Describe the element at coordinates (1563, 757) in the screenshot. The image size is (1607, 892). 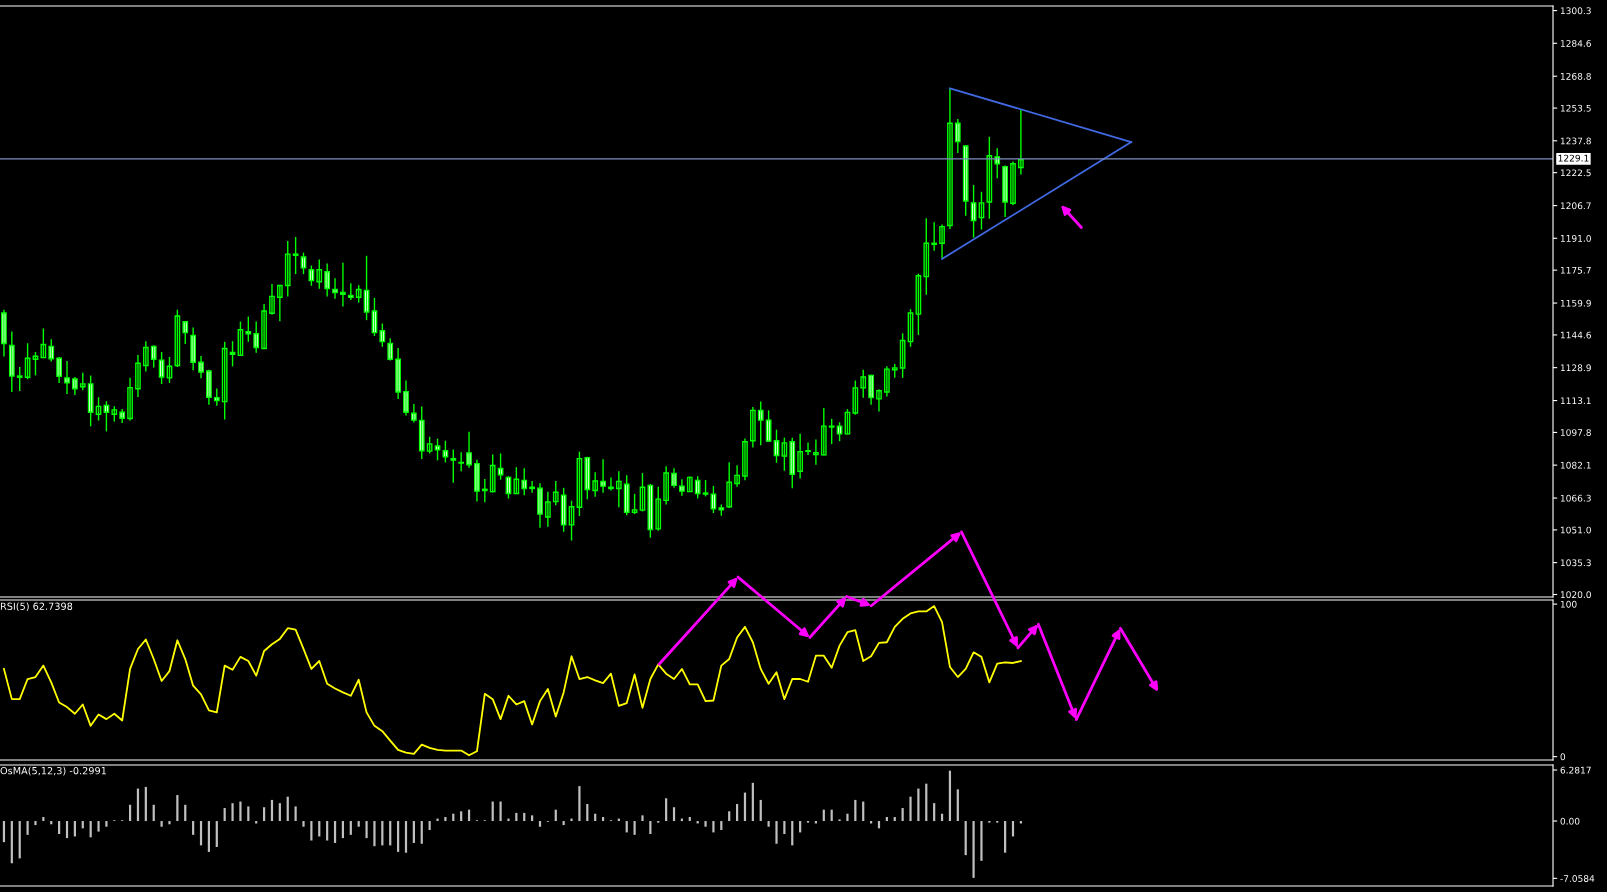
I see `y-tick-label: 0` at that location.